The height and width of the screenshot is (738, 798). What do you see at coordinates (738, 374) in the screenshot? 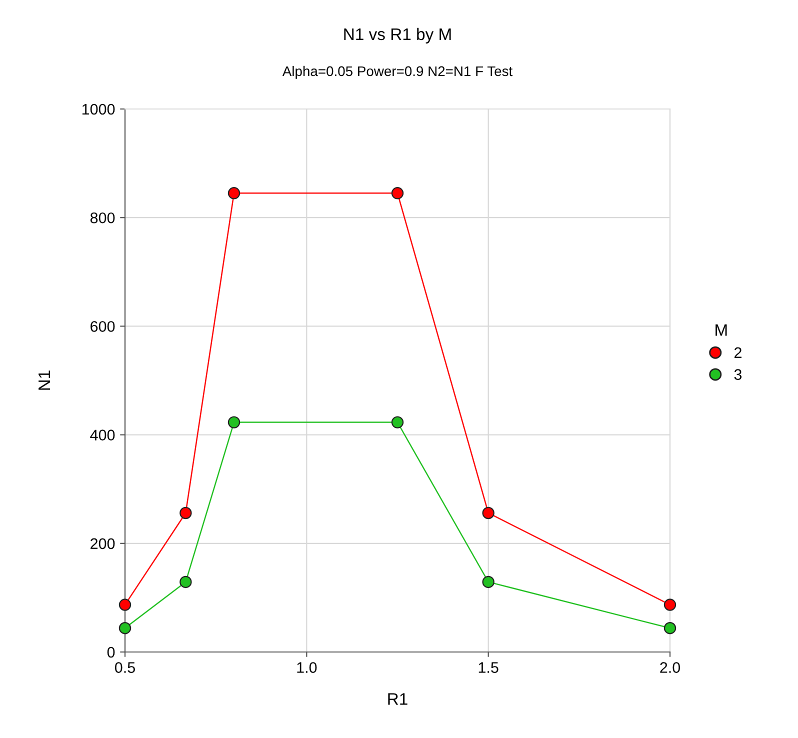
I see `legend-label: 3` at bounding box center [738, 374].